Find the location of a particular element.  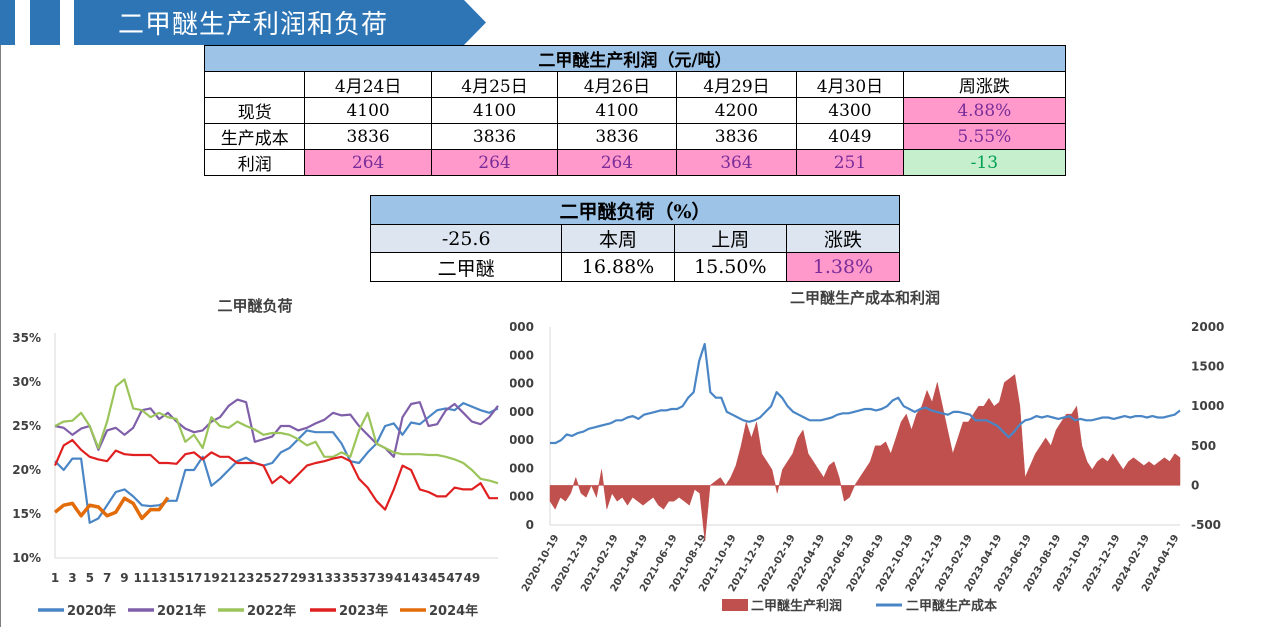

profit-col-header: 4月26日 is located at coordinates (617, 84).